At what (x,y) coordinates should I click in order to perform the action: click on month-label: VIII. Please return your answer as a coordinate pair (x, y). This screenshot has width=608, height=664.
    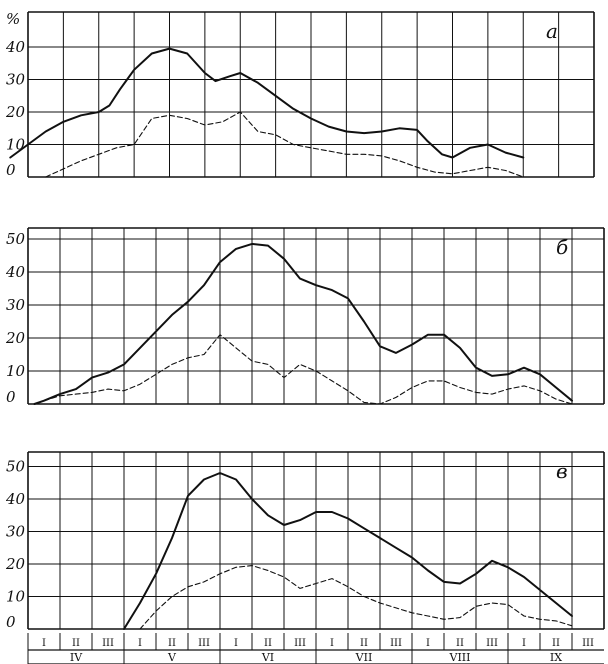
    Looking at the image, I should click on (460, 657).